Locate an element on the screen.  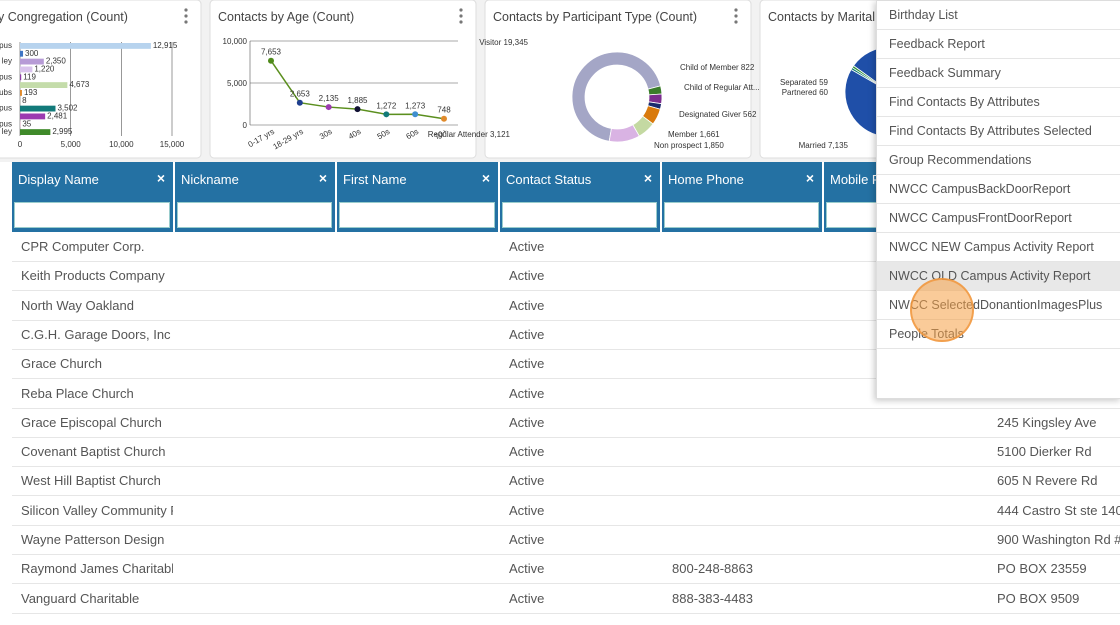
menu-item: Find Contacts By Attributes is located at coordinates (998, 102).